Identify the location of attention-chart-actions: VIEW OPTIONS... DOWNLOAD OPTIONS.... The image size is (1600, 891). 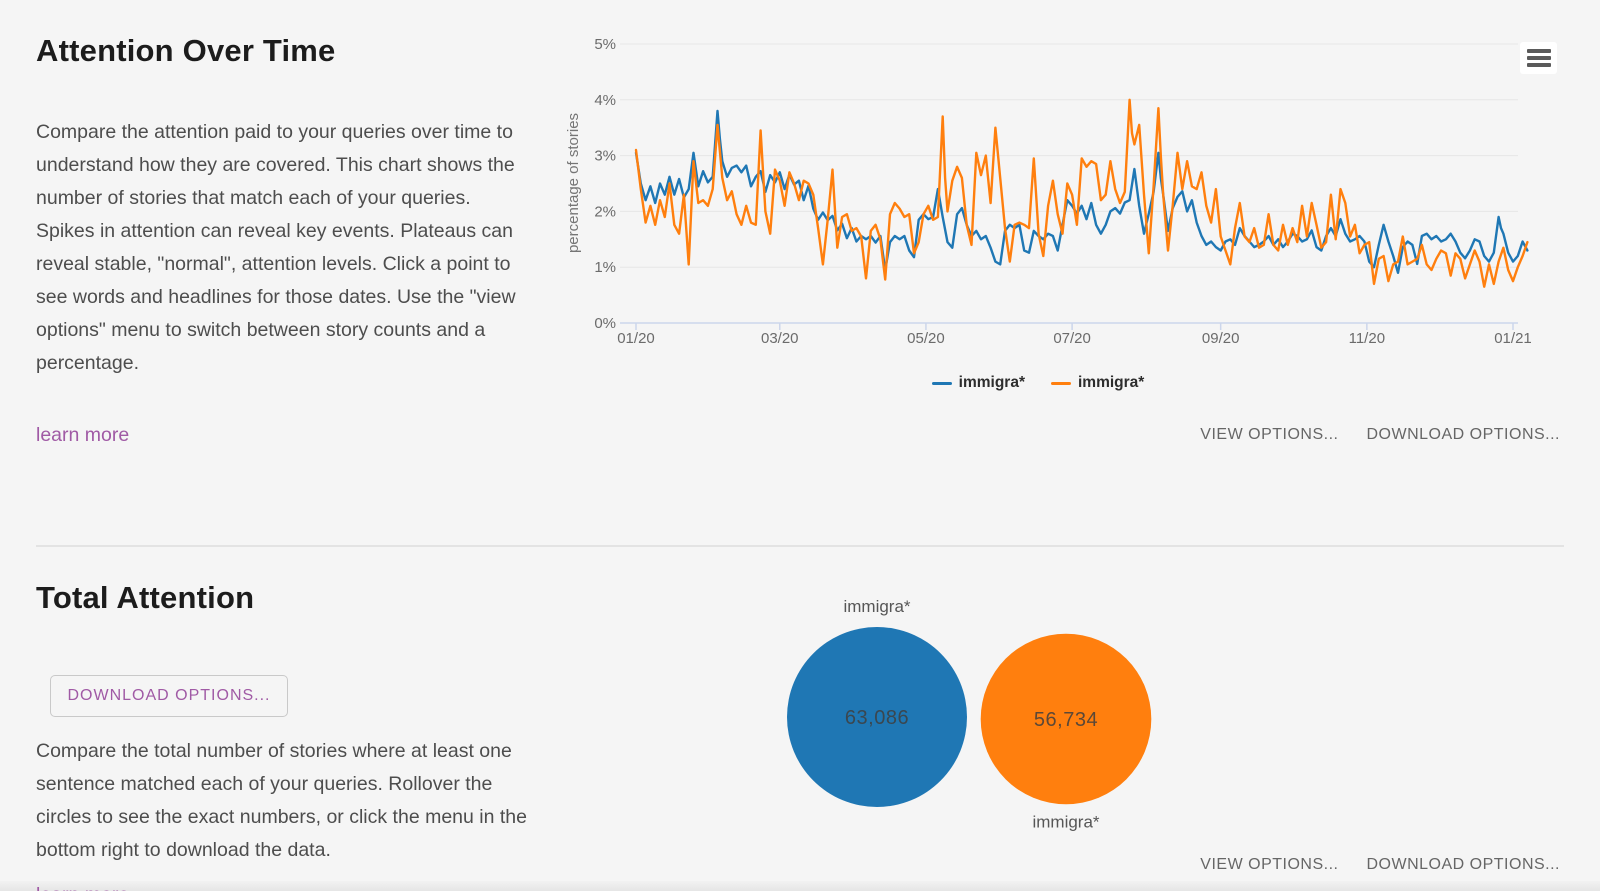
(1380, 435).